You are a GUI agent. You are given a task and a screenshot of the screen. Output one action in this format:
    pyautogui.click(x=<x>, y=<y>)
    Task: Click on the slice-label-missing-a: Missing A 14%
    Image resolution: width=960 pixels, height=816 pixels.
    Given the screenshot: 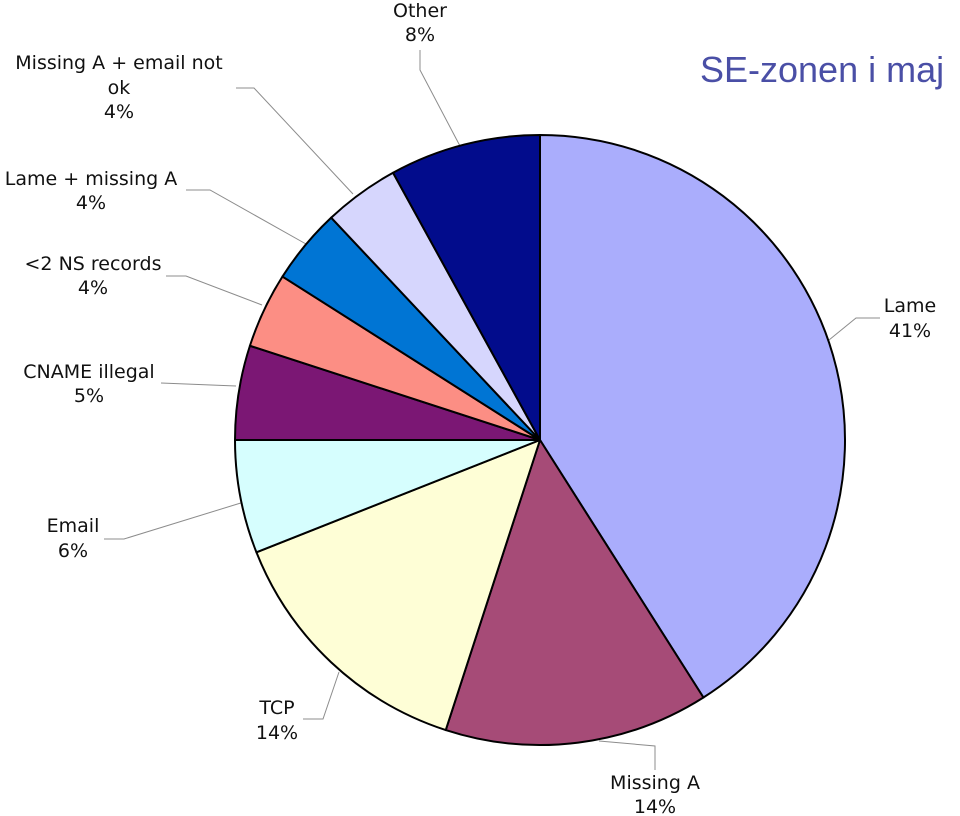 What is the action you would take?
    pyautogui.click(x=655, y=794)
    